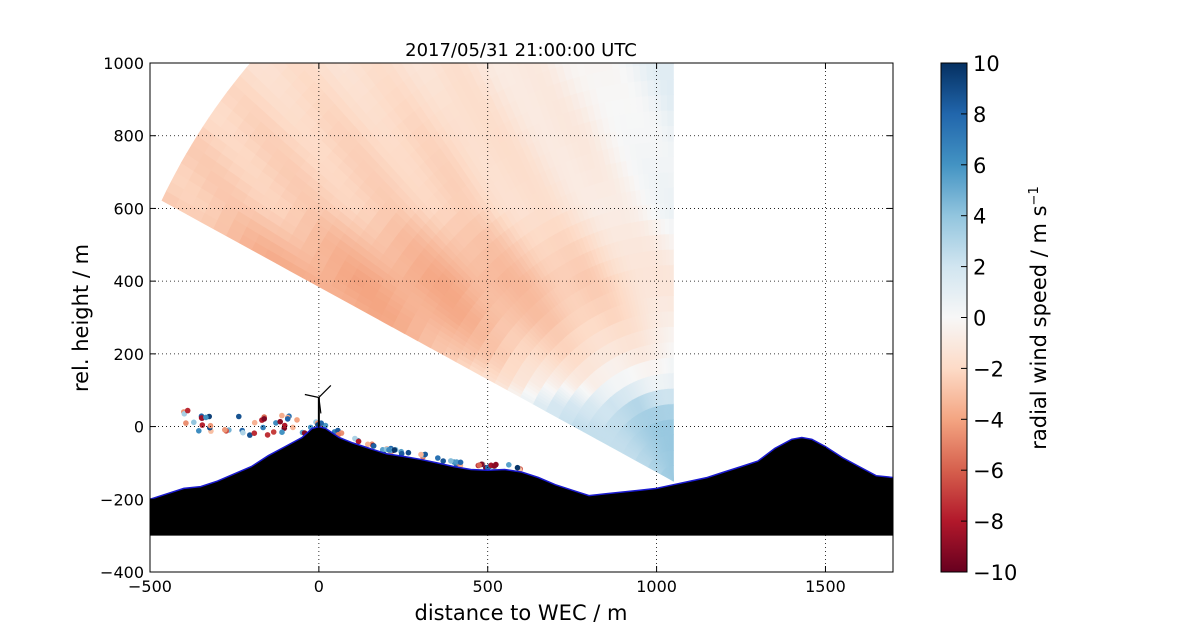  What do you see at coordinates (487, 586) in the screenshot?
I see `x-tick-label: 500` at bounding box center [487, 586].